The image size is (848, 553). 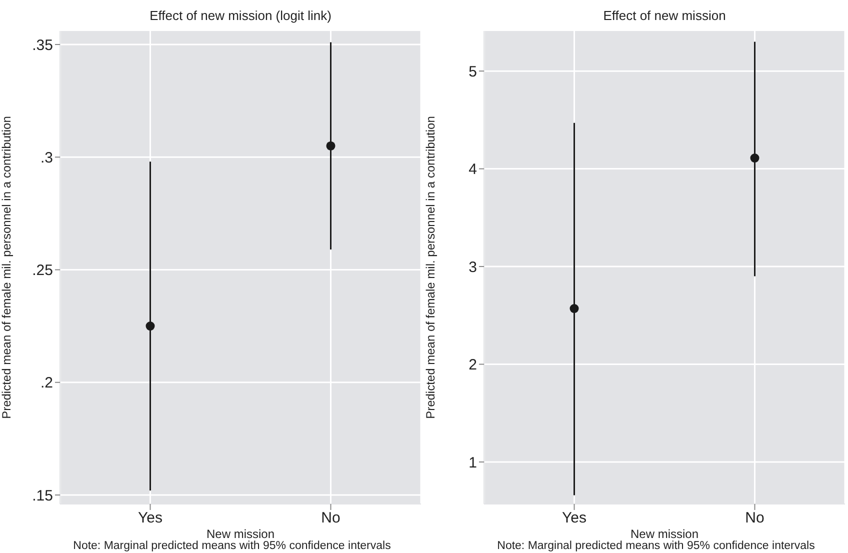 I want to click on chart-title: Effect of new mission (logit link), so click(x=240, y=15).